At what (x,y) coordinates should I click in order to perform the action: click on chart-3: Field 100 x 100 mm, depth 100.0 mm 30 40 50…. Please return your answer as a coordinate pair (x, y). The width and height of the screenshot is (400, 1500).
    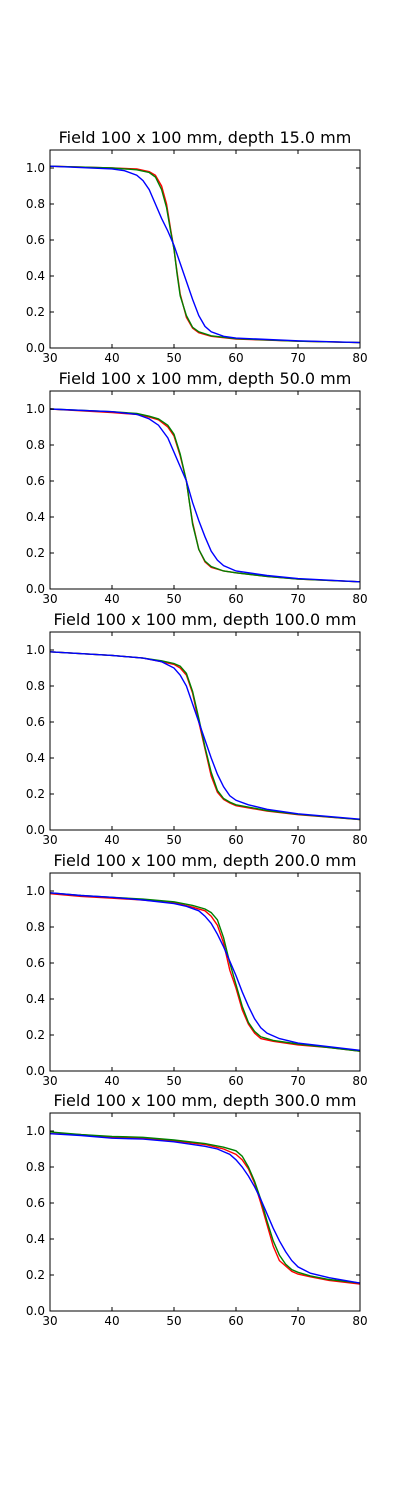
    Looking at the image, I should click on (197, 728).